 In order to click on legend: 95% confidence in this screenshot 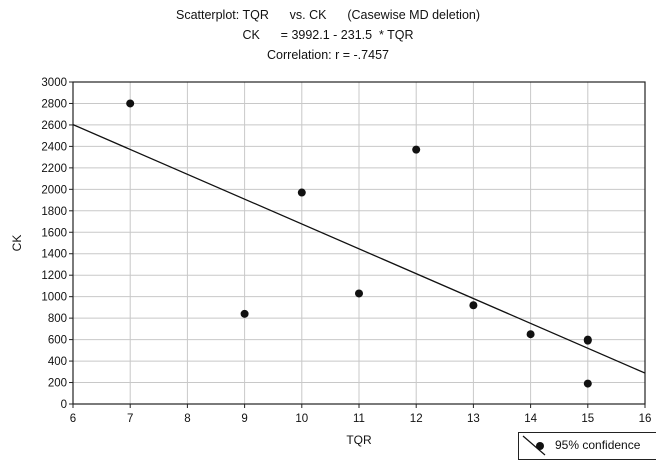, I will do `click(587, 446)`.